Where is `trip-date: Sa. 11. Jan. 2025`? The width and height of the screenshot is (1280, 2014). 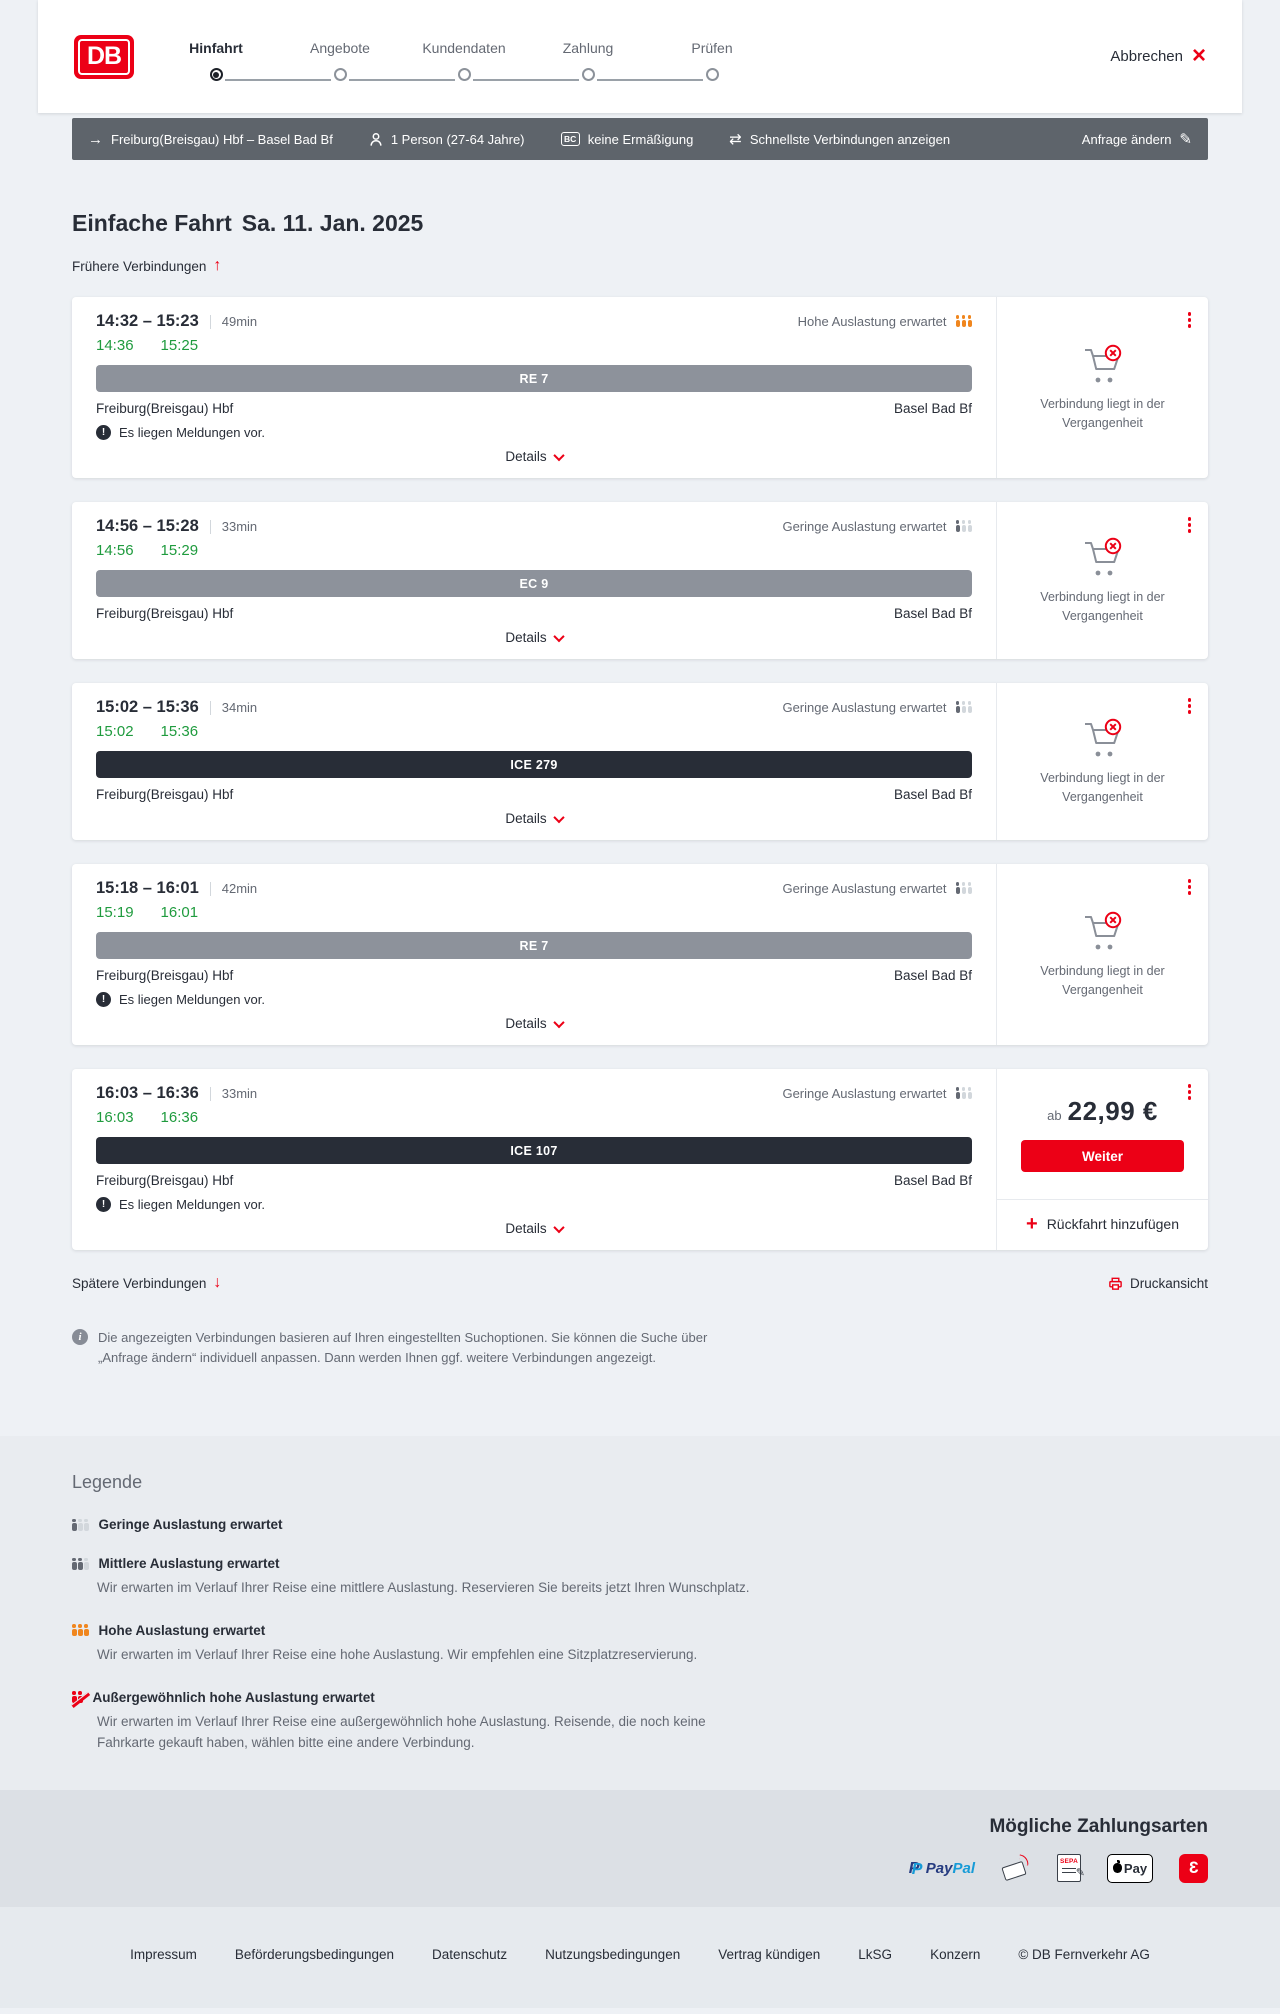
trip-date: Sa. 11. Jan. 2025 is located at coordinates (332, 223).